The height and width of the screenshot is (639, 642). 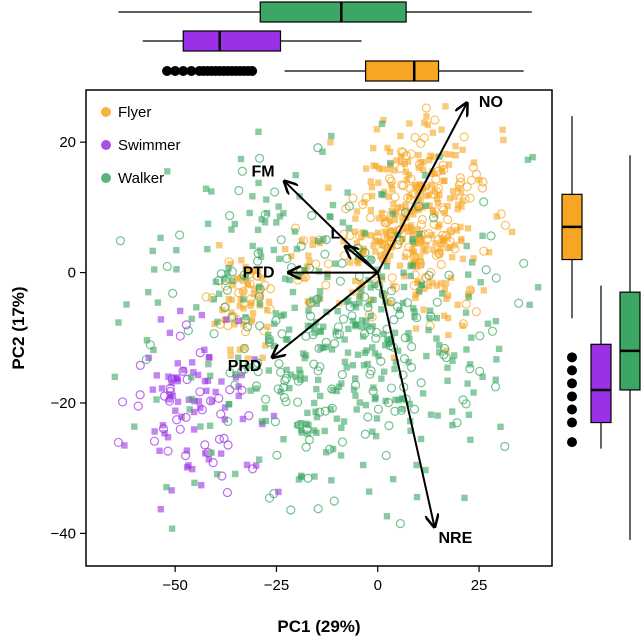 What do you see at coordinates (572, 383) in the screenshot?
I see `pc2-outlier-flyer` at bounding box center [572, 383].